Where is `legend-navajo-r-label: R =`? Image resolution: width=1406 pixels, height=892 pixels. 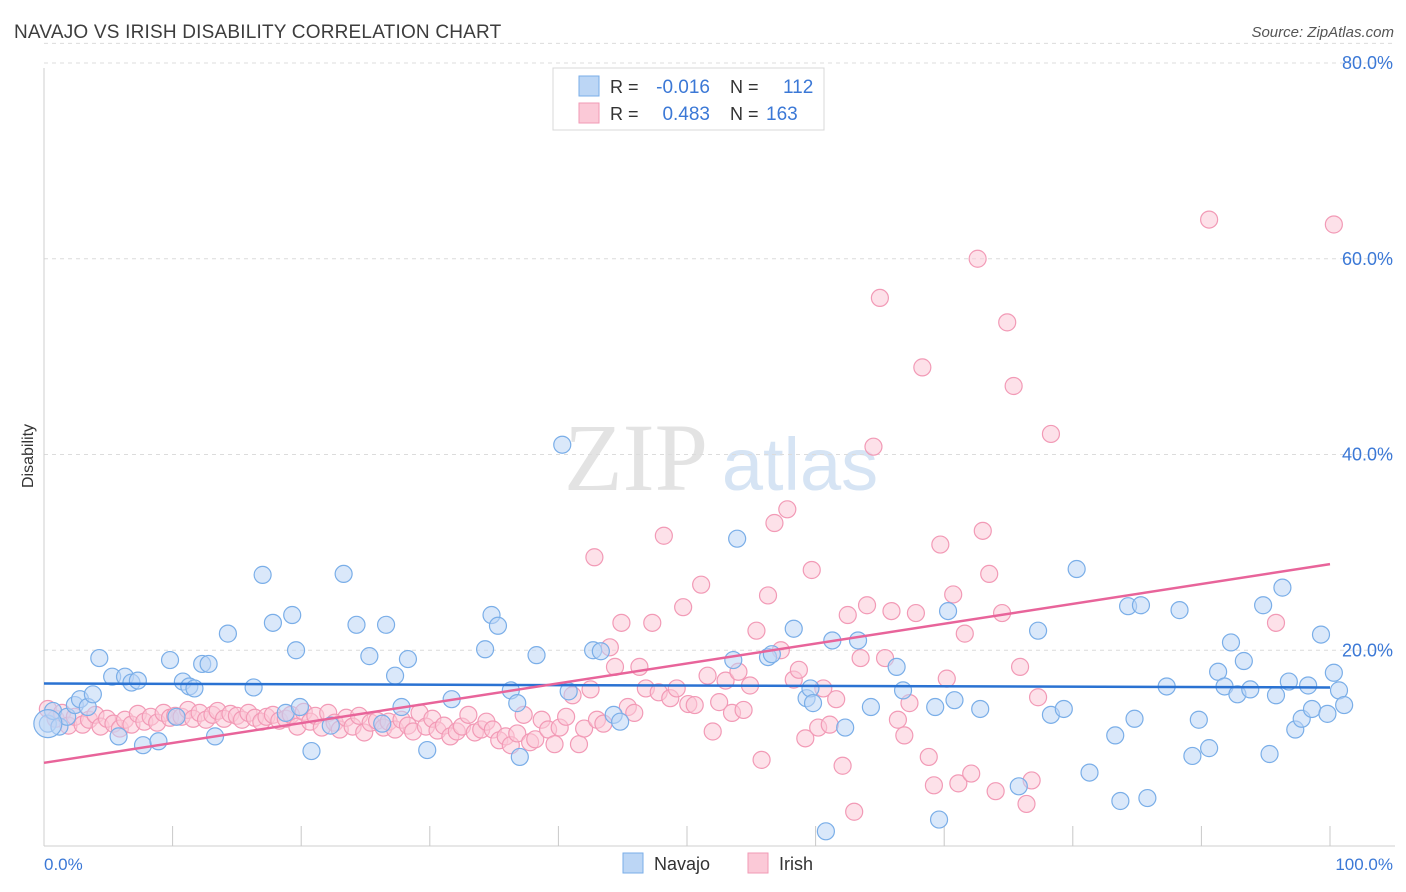
legend-navajo-r-label: R = is located at coordinates (624, 87).